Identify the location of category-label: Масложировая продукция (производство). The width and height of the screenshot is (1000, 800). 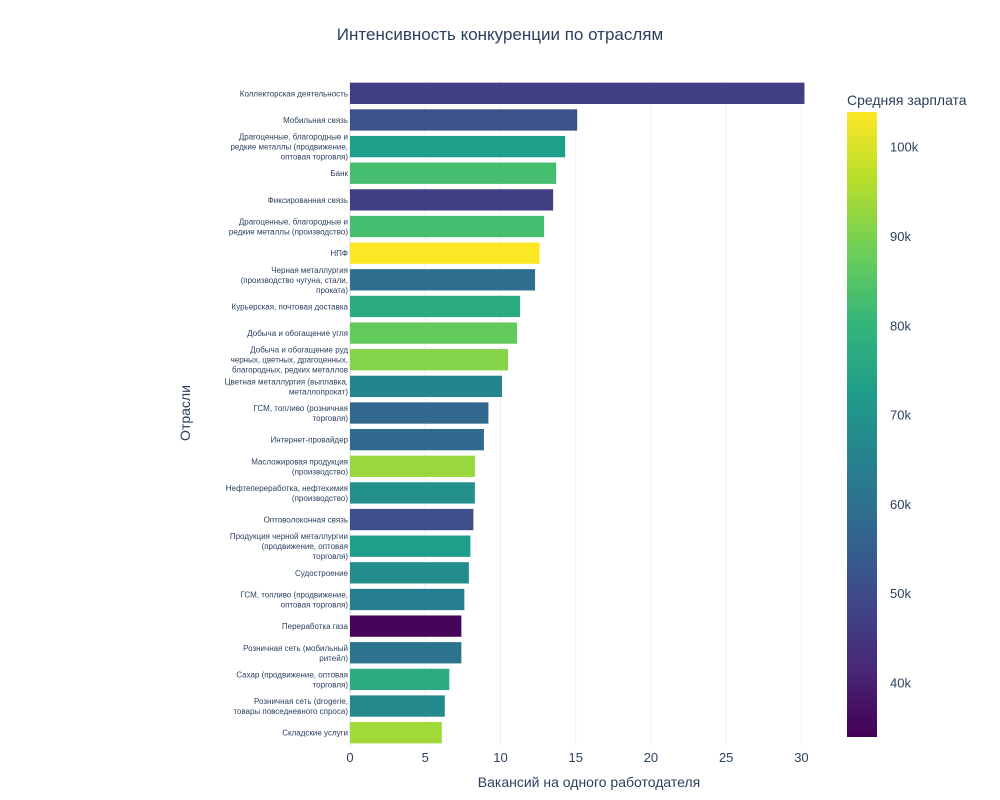
(299, 466).